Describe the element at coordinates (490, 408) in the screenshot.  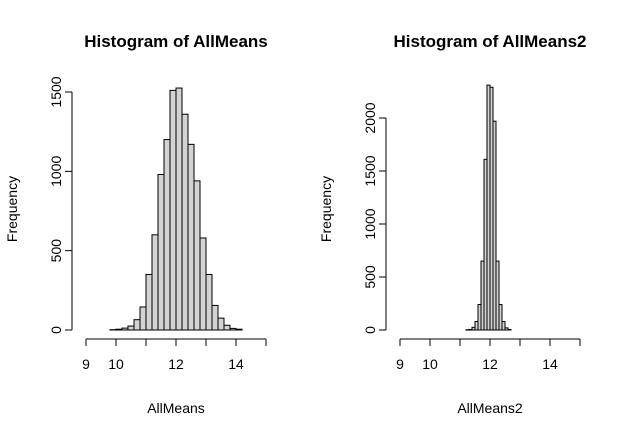
I see `x-axis-label-allmeans2: AllMeans2` at that location.